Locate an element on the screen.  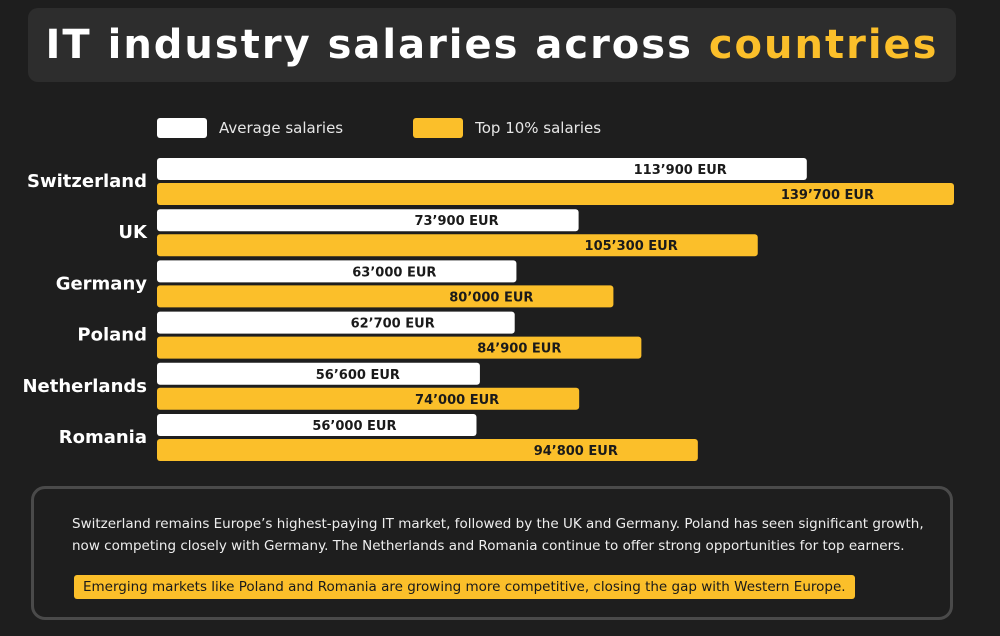
category-label: Romania is located at coordinates (103, 437).